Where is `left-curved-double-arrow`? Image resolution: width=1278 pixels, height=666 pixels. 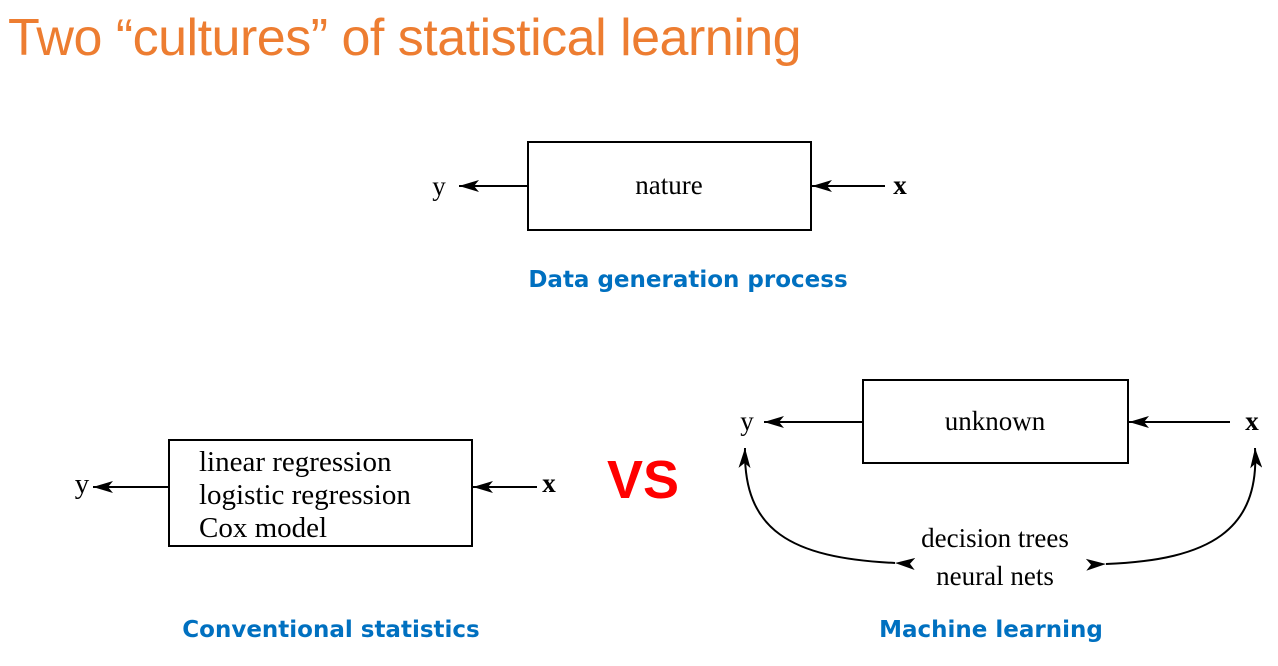 left-curved-double-arrow is located at coordinates (827, 508).